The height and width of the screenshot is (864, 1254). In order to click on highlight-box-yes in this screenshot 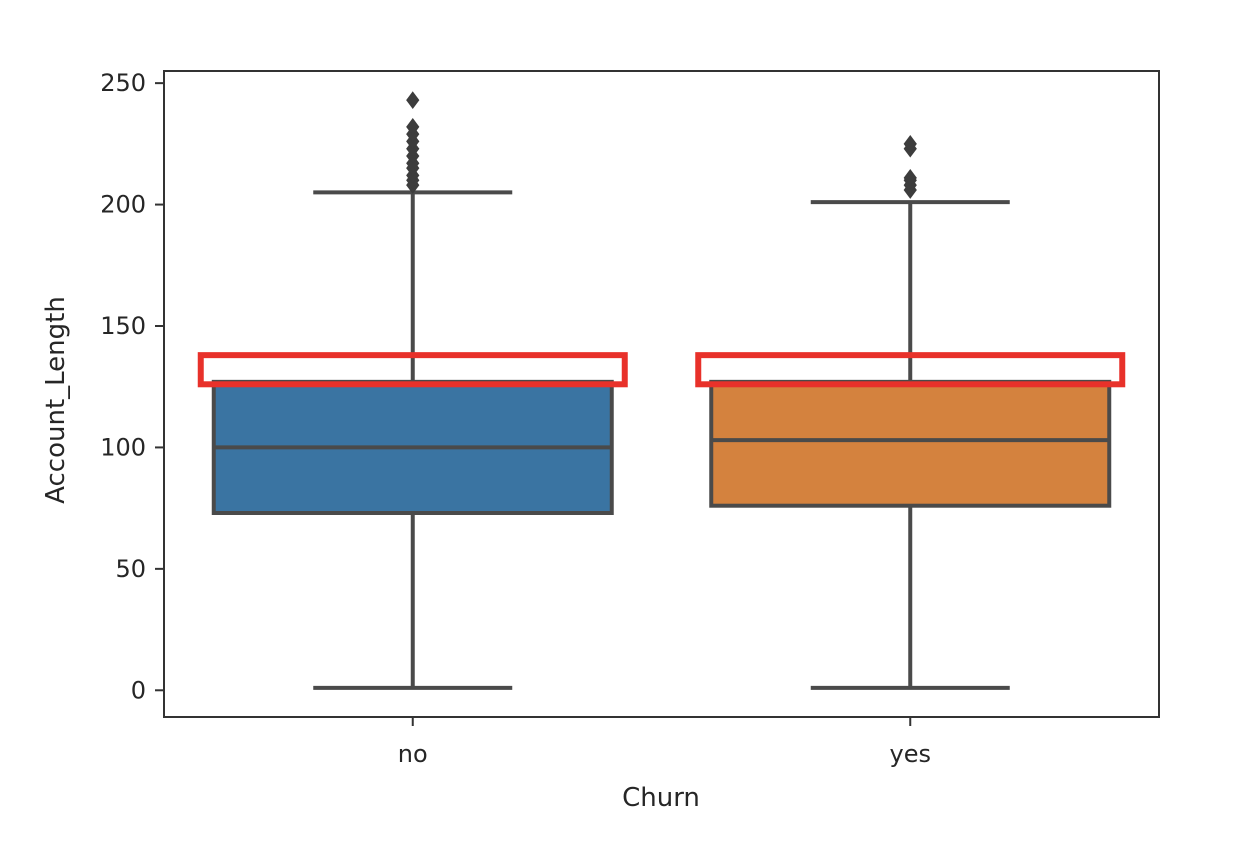, I will do `click(910, 370)`.